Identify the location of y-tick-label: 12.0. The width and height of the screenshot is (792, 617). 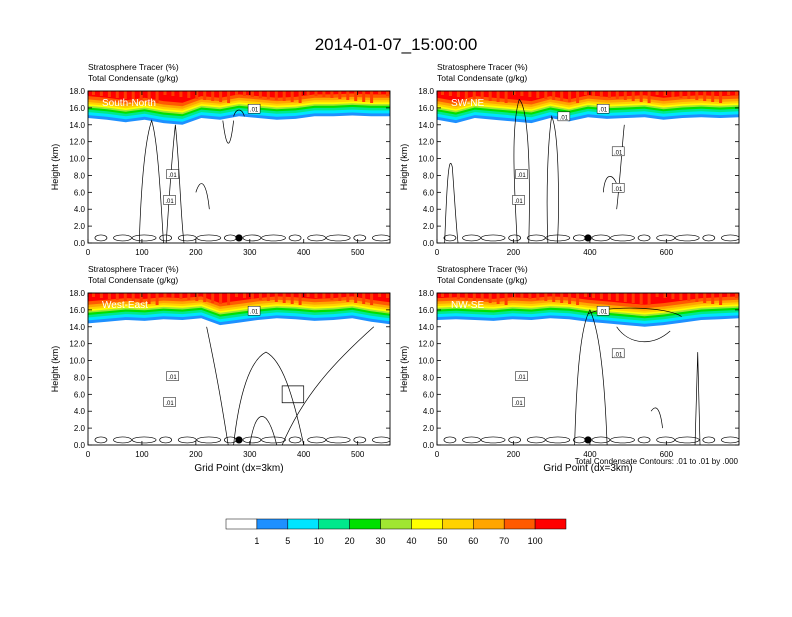
(426, 344).